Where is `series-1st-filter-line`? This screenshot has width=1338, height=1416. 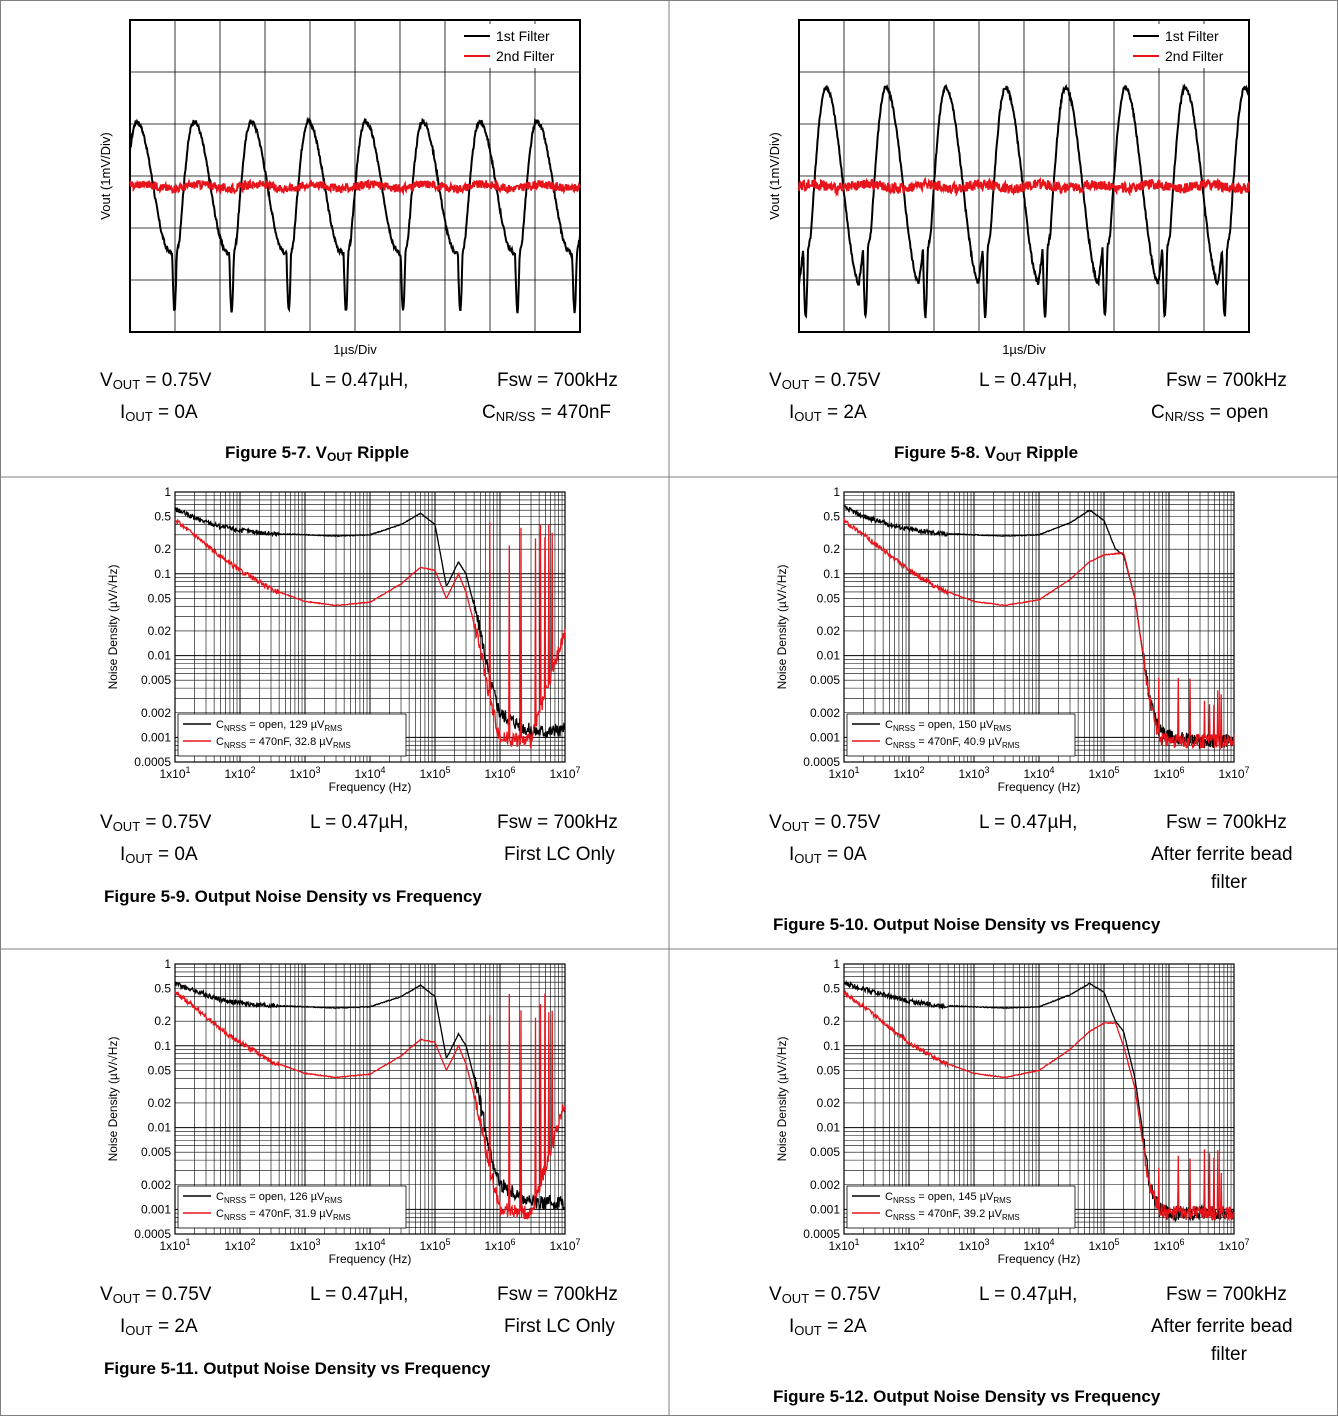 series-1st-filter-line is located at coordinates (355, 215).